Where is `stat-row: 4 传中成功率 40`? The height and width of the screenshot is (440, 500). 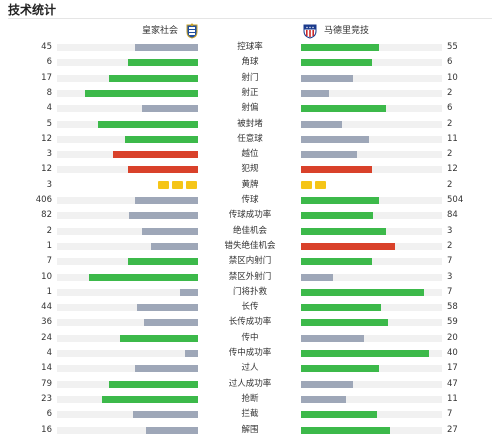
stat-row: 4 传中成功率 40 is located at coordinates (250, 353).